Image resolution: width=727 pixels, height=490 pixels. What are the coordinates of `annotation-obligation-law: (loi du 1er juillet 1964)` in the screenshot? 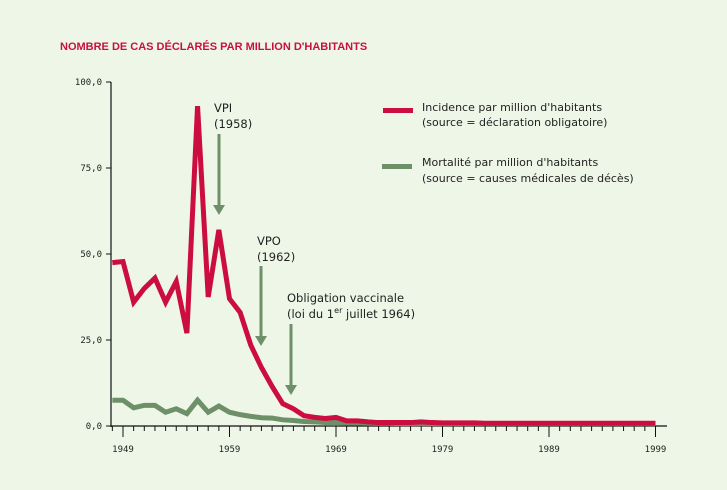 It's located at (351, 313).